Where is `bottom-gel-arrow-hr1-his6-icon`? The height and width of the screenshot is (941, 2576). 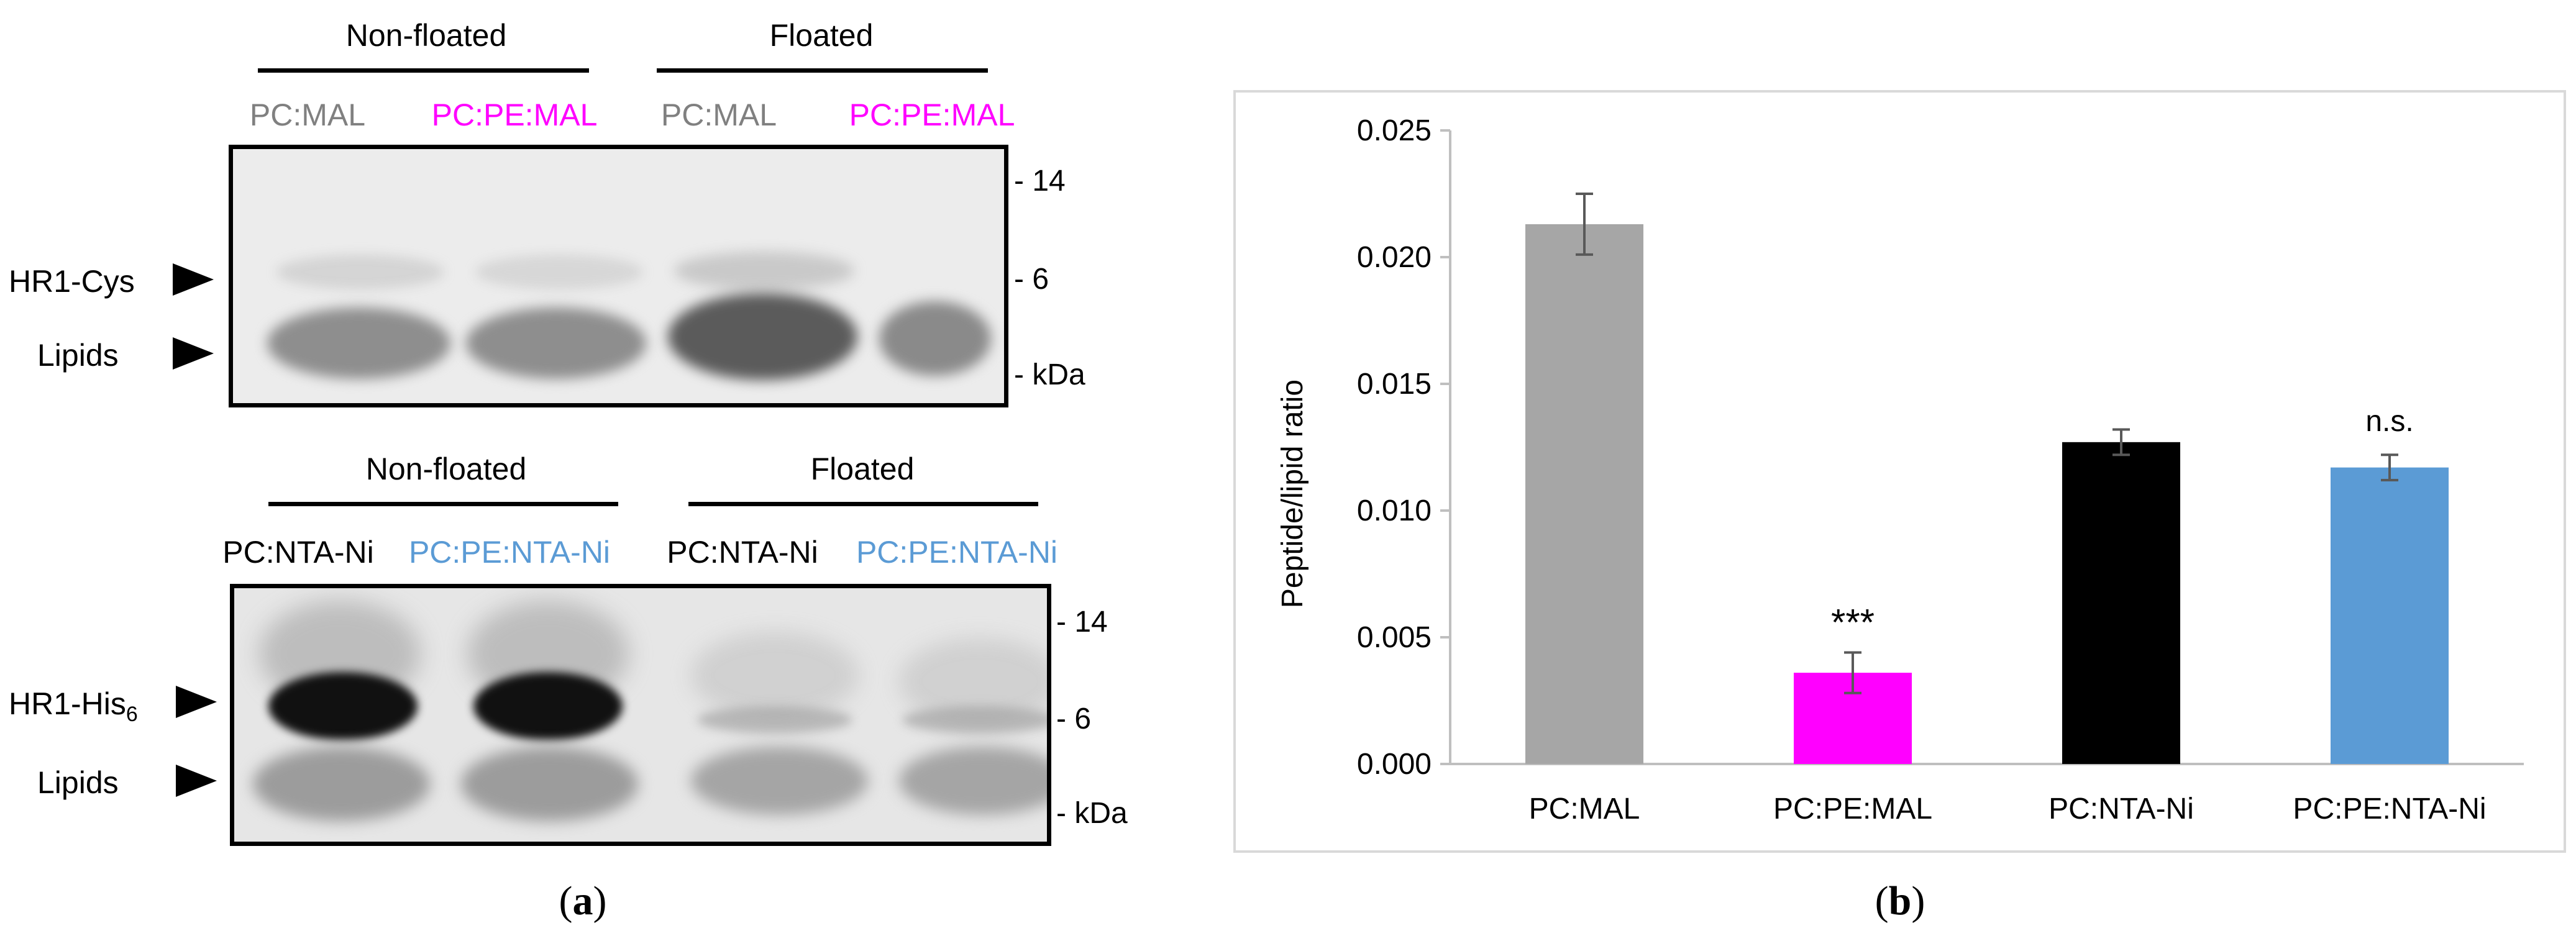
bottom-gel-arrow-hr1-his6-icon is located at coordinates (196, 702).